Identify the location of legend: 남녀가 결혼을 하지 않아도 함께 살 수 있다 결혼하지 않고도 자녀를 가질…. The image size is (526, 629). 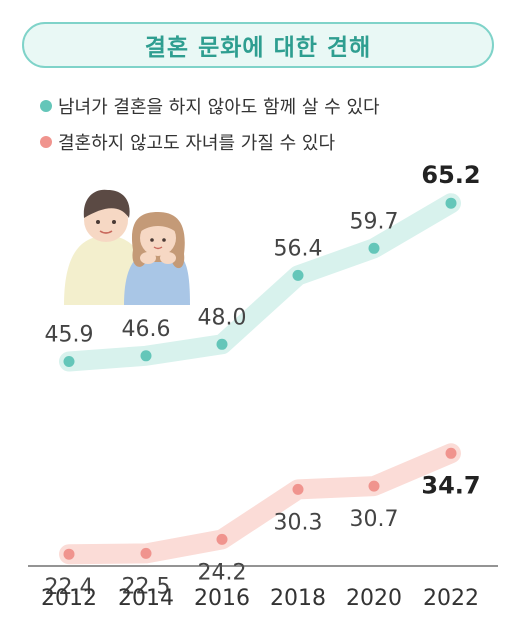
(210, 128).